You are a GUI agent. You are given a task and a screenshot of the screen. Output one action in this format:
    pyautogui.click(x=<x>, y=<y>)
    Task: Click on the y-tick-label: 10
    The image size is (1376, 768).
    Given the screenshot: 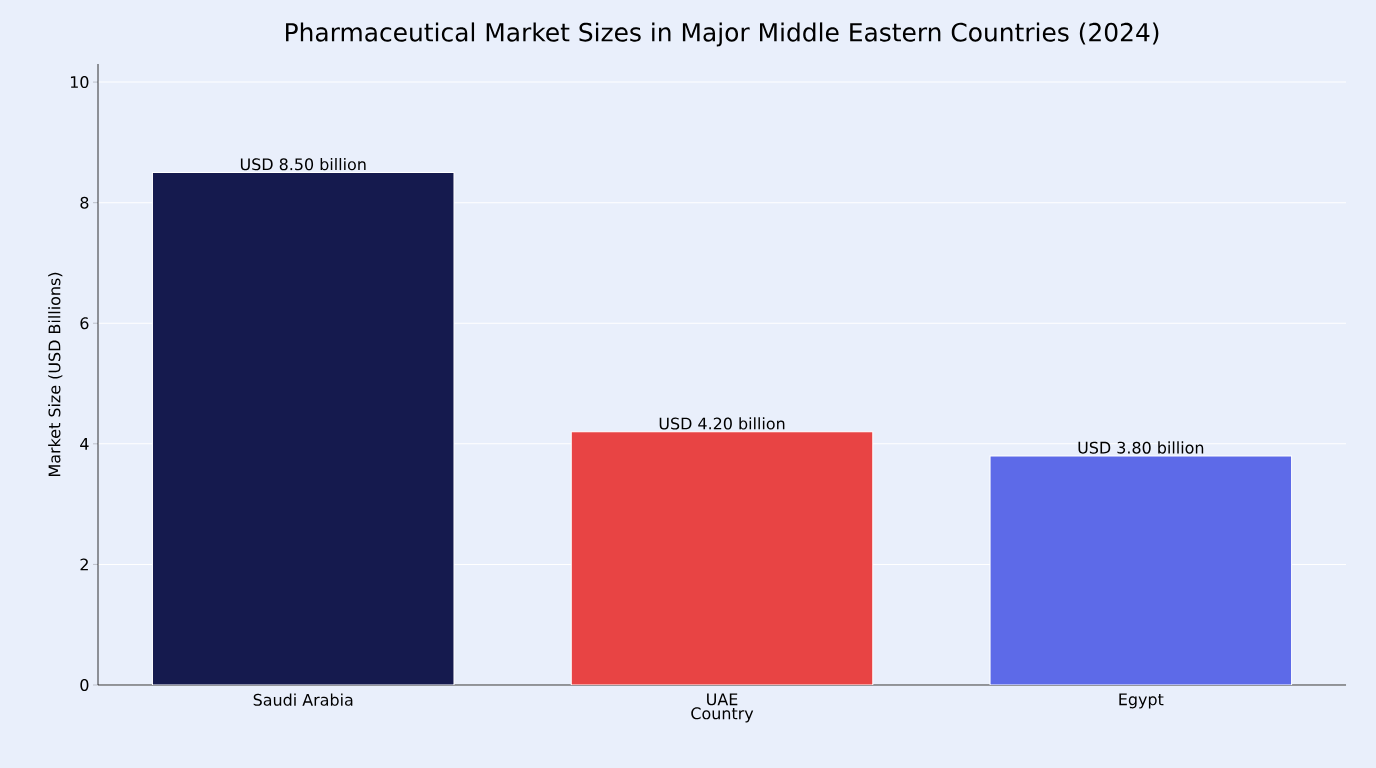 What is the action you would take?
    pyautogui.click(x=79, y=82)
    